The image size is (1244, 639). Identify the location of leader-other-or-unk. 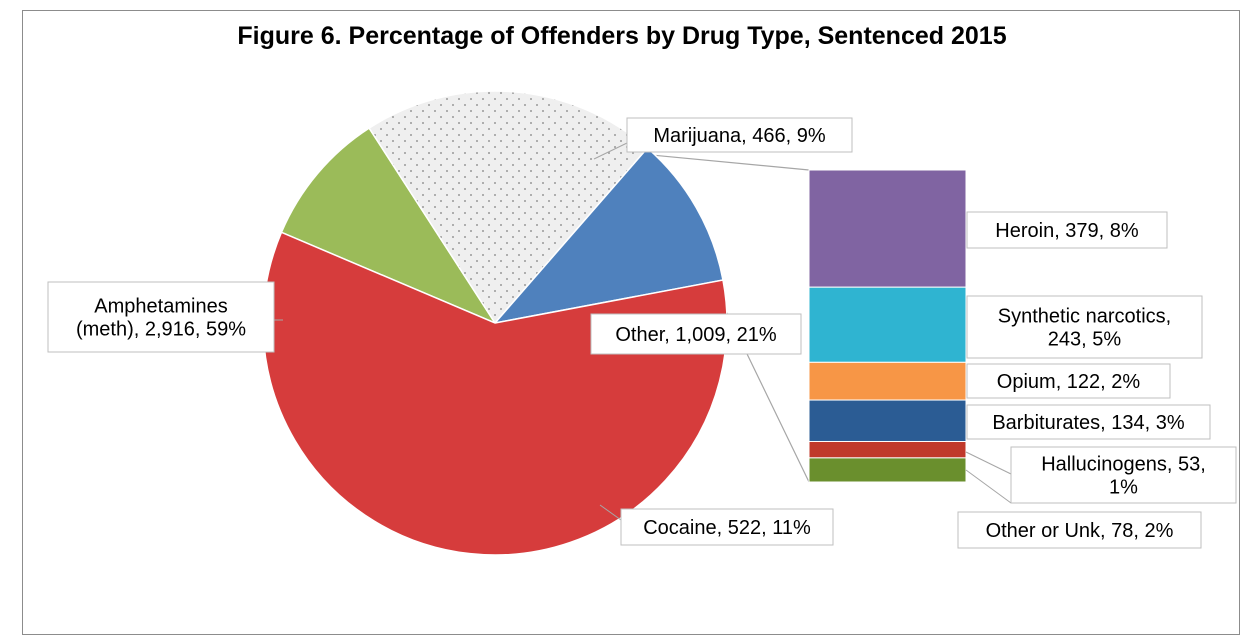
(988, 486).